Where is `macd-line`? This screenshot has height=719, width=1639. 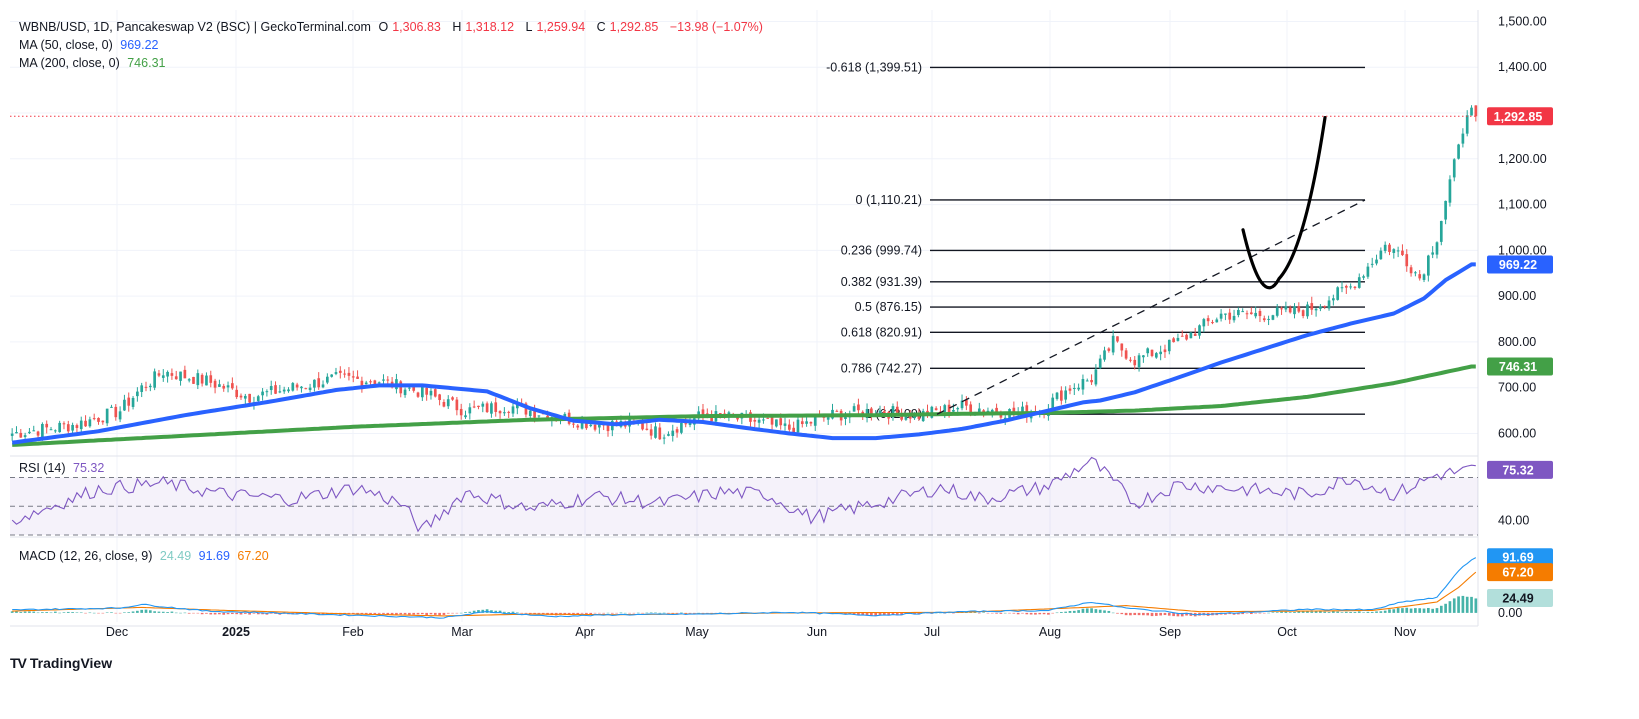
macd-line is located at coordinates (744, 588).